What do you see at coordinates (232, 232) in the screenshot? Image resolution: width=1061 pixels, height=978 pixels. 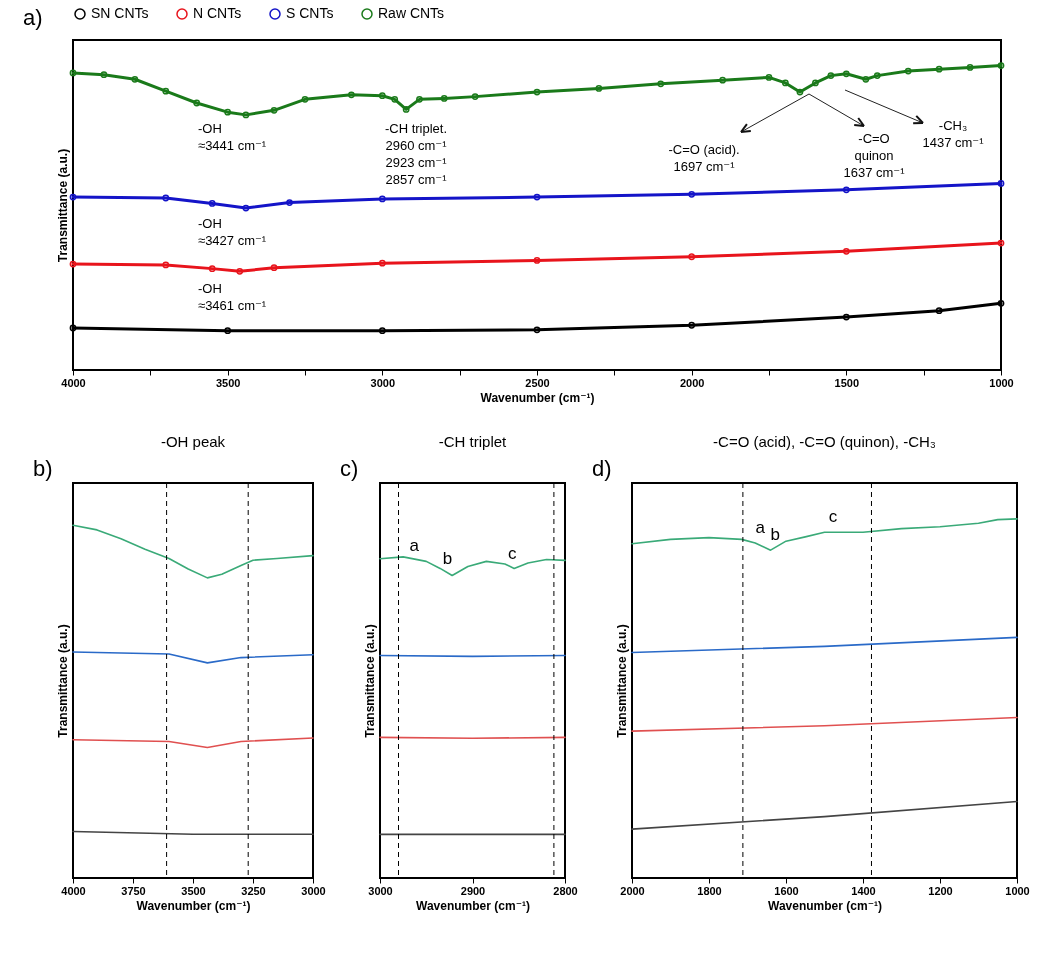 I see `annotation: -OH ≈3427 cm⁻¹` at bounding box center [232, 232].